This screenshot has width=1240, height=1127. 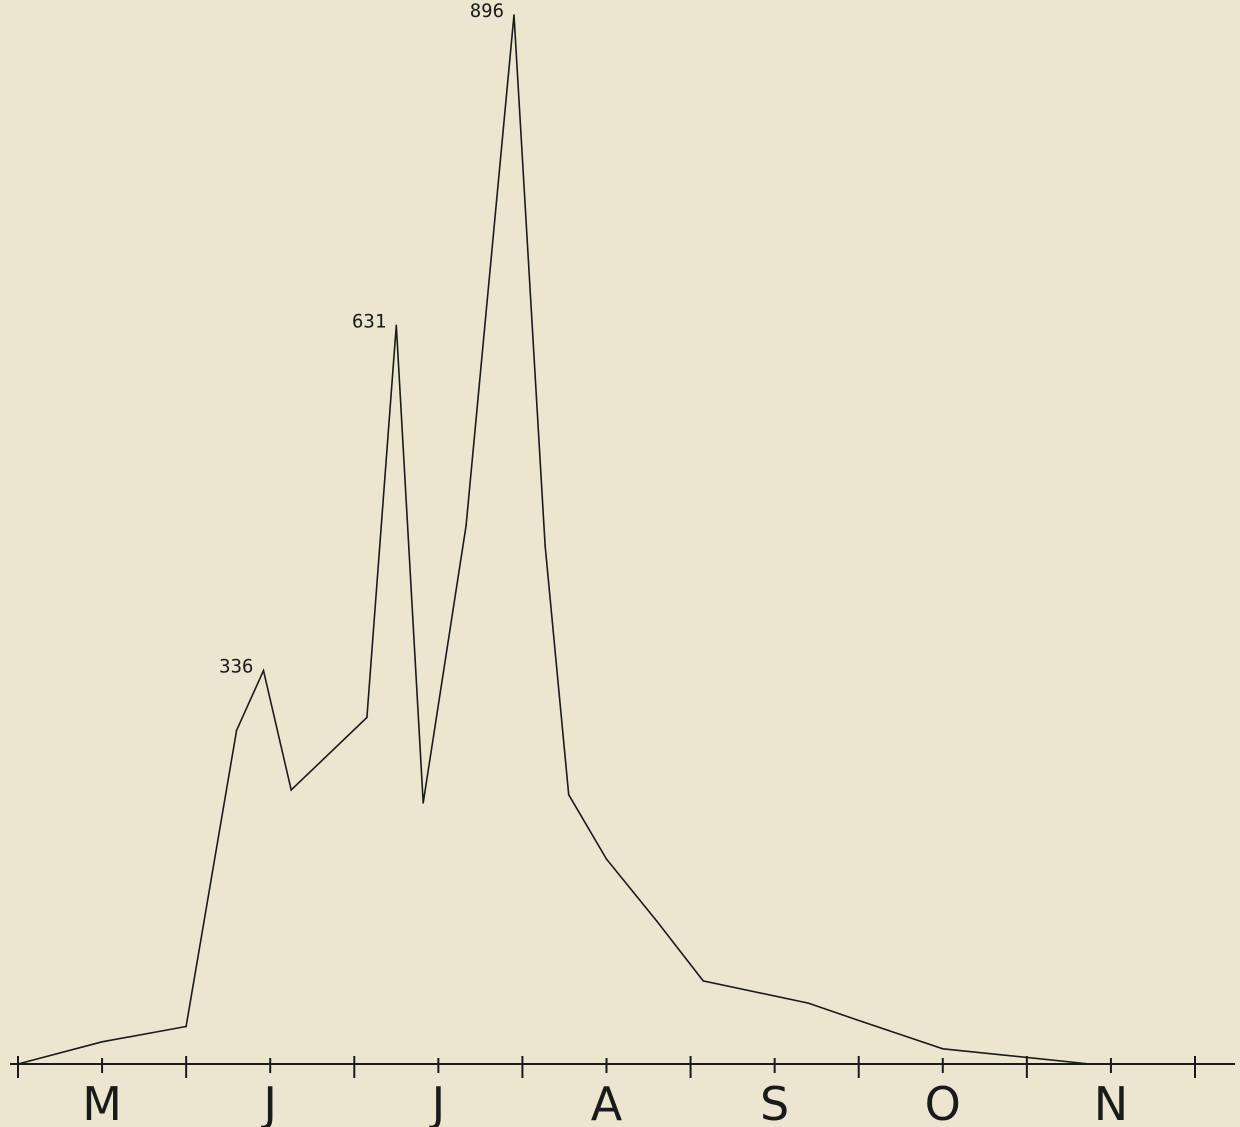 I want to click on peak-annotations: 336 631 896, so click(x=361, y=339).